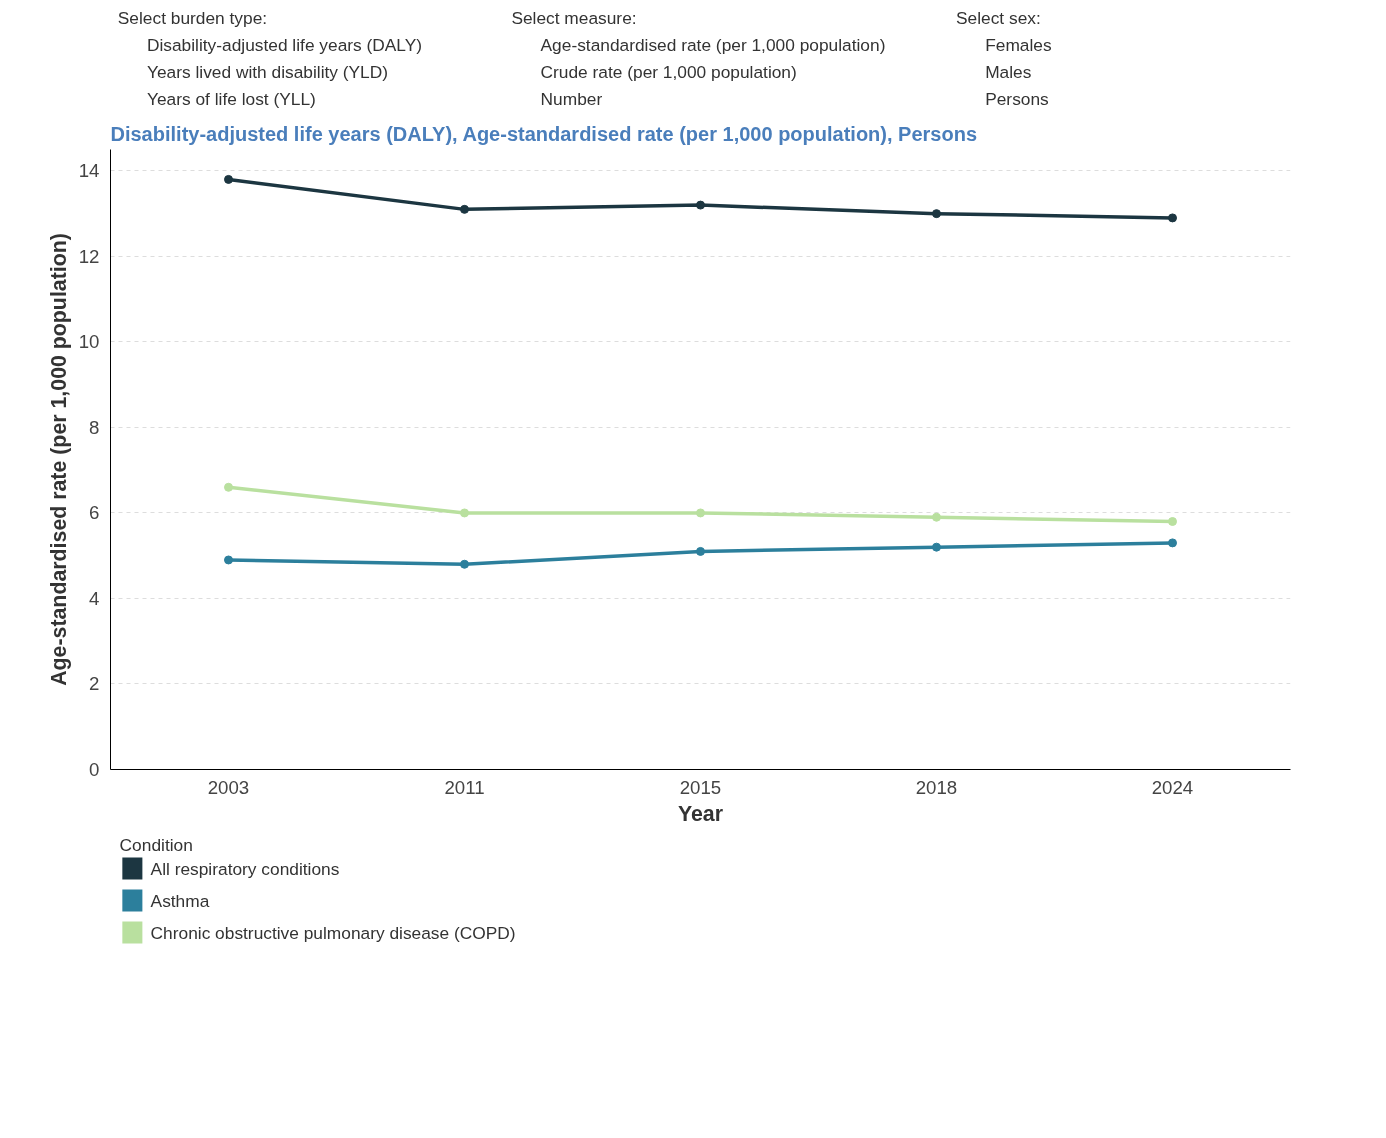 This screenshot has width=1386, height=1138. Describe the element at coordinates (333, 932) in the screenshot. I see `legend-label: Chronic obstructive pulmonary disease (COPD)` at that location.